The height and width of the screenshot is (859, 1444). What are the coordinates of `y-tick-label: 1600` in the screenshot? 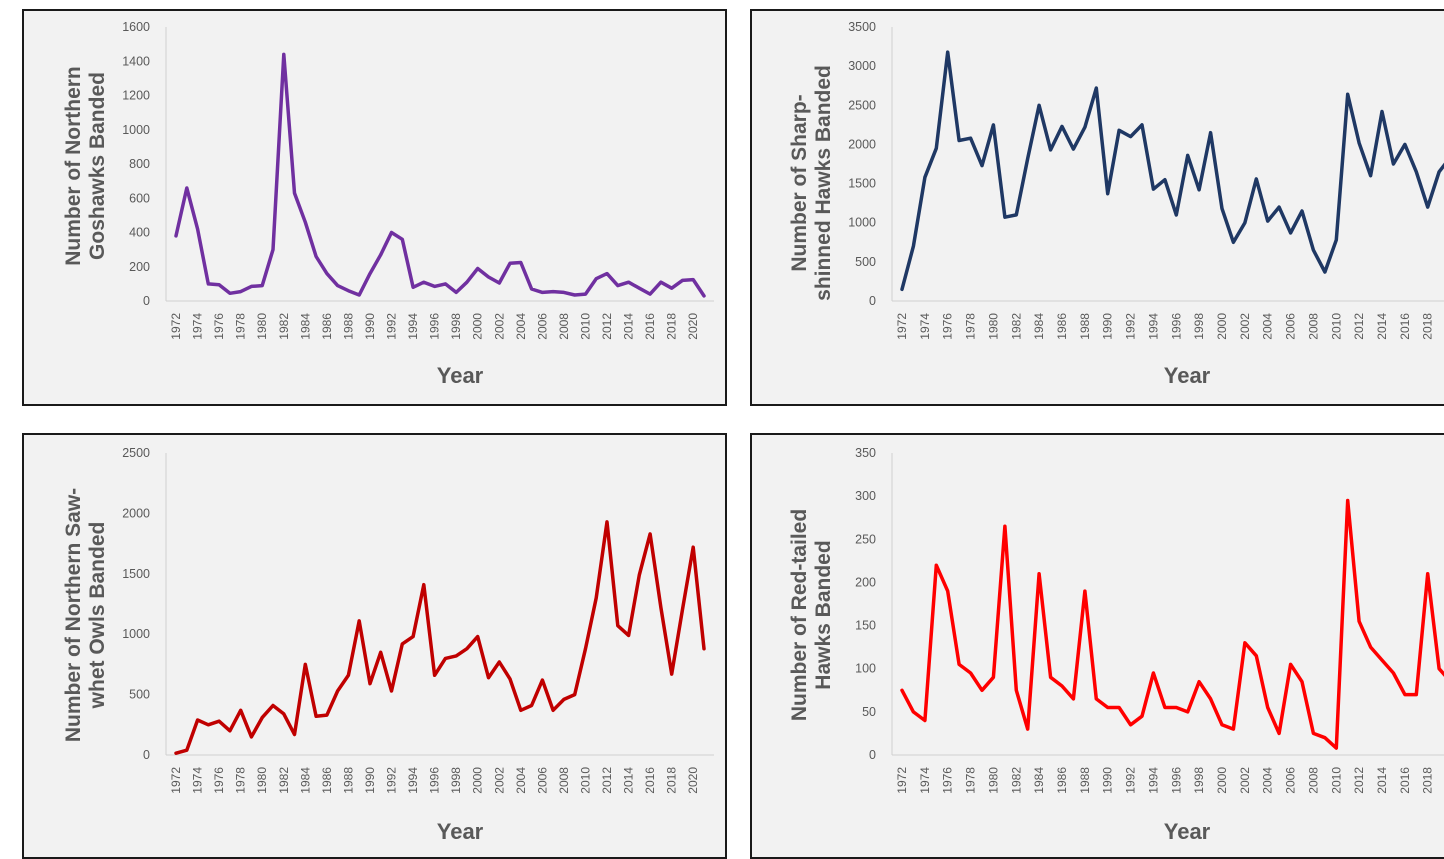 It's located at (136, 27).